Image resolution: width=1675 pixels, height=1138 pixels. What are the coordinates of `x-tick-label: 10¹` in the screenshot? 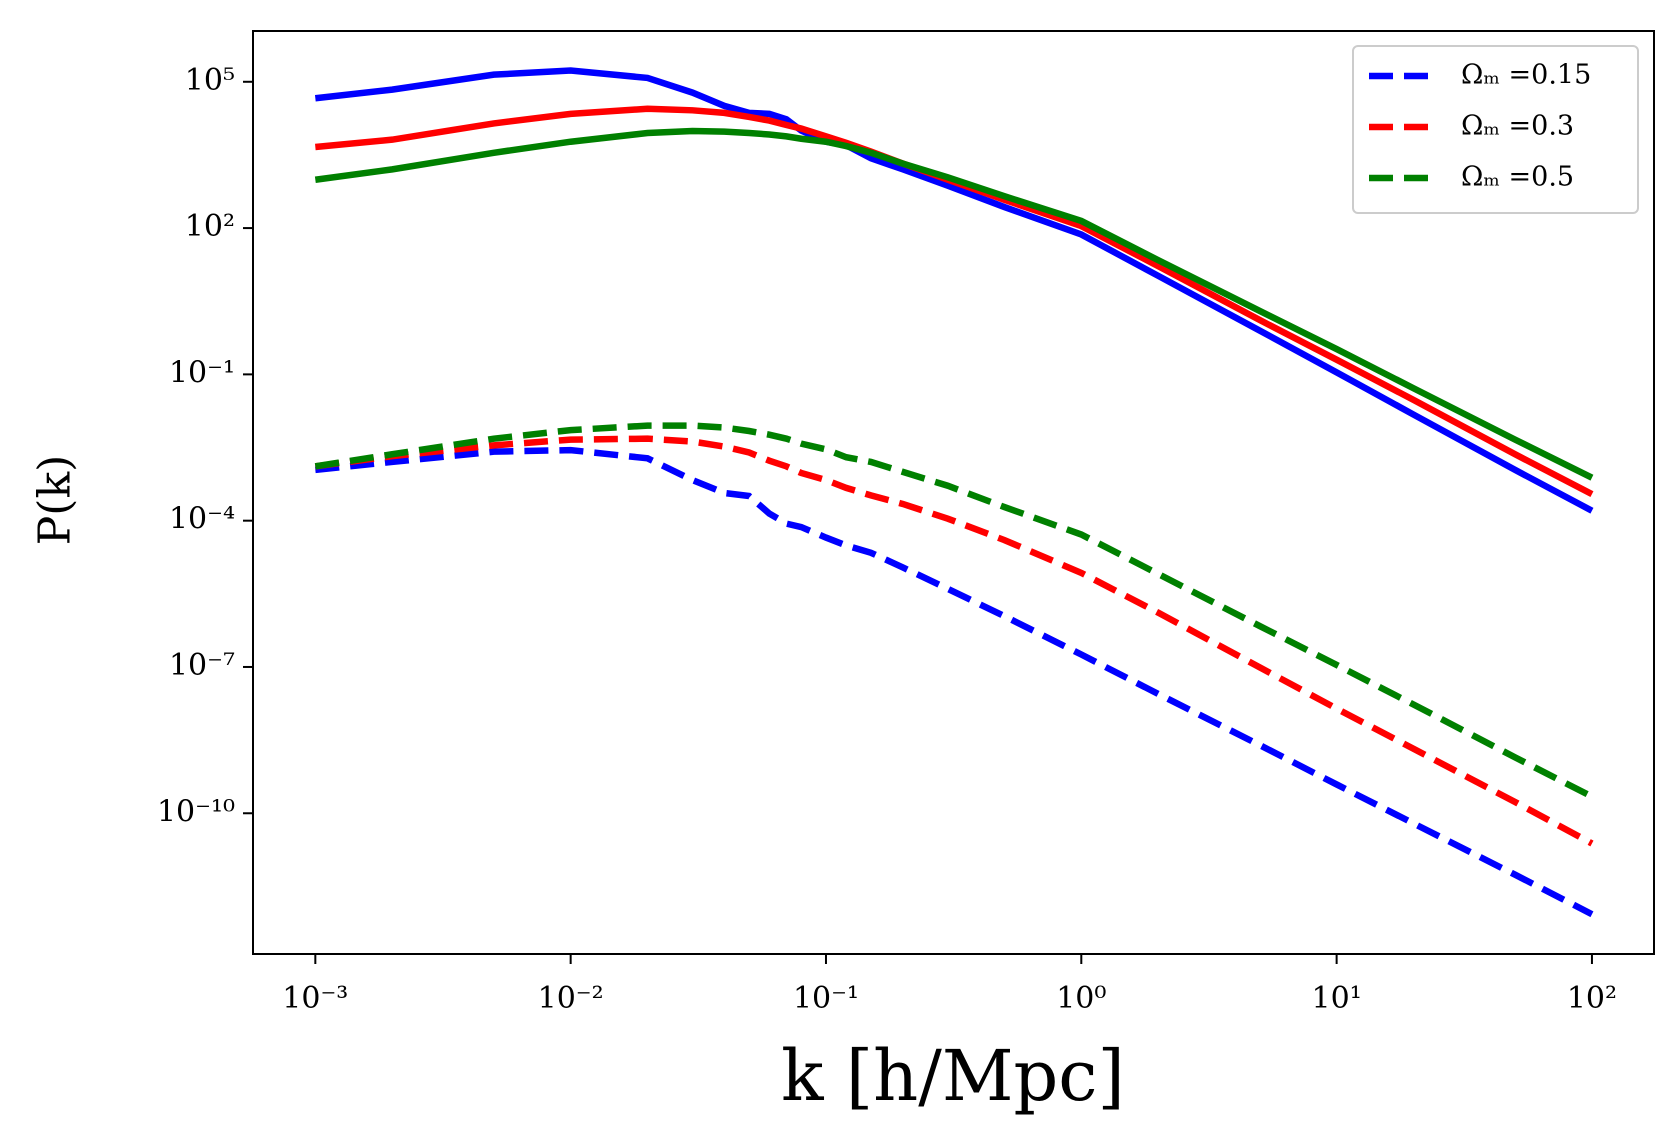 It's located at (1337, 998).